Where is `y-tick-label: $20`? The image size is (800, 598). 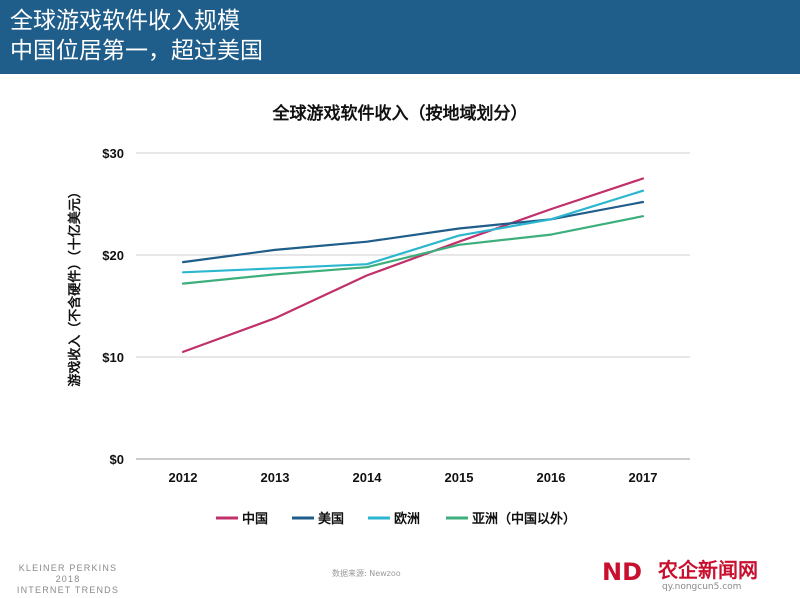 y-tick-label: $20 is located at coordinates (113, 255).